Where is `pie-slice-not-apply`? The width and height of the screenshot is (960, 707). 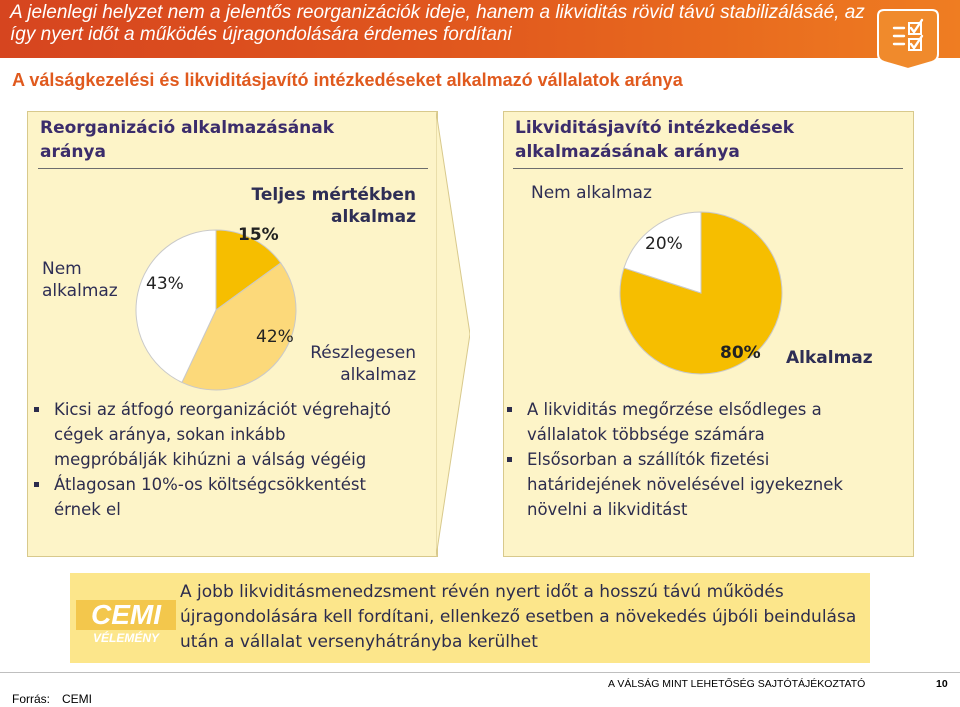 pie-slice-not-apply is located at coordinates (662, 252).